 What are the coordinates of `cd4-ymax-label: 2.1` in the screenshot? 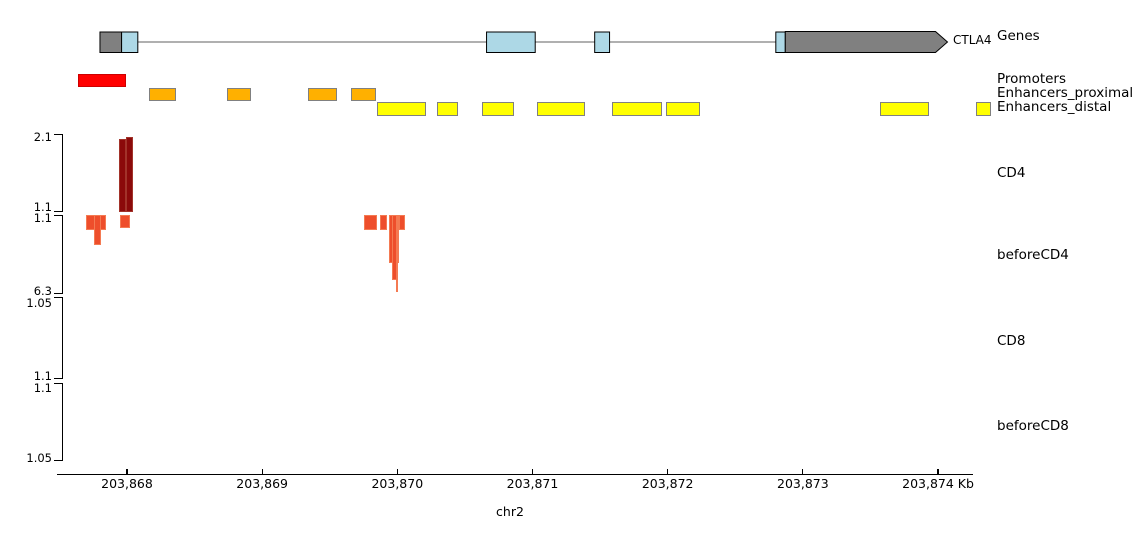 It's located at (42, 137).